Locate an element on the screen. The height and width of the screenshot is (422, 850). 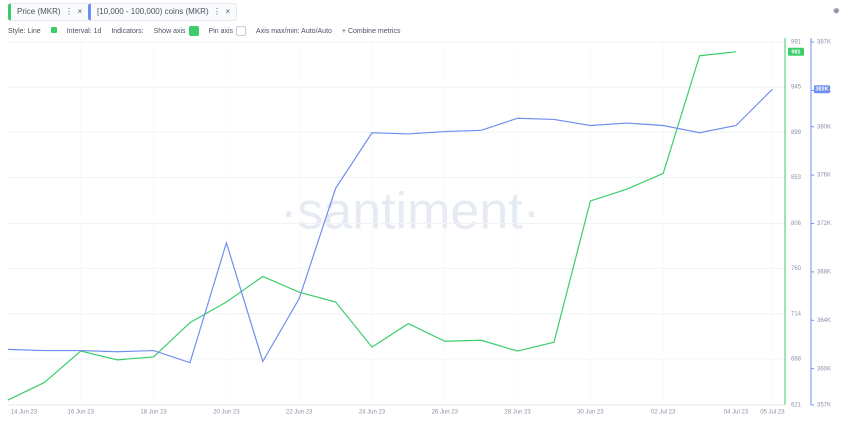
x-tick-label: 14 Jun 23 is located at coordinates (24, 413).